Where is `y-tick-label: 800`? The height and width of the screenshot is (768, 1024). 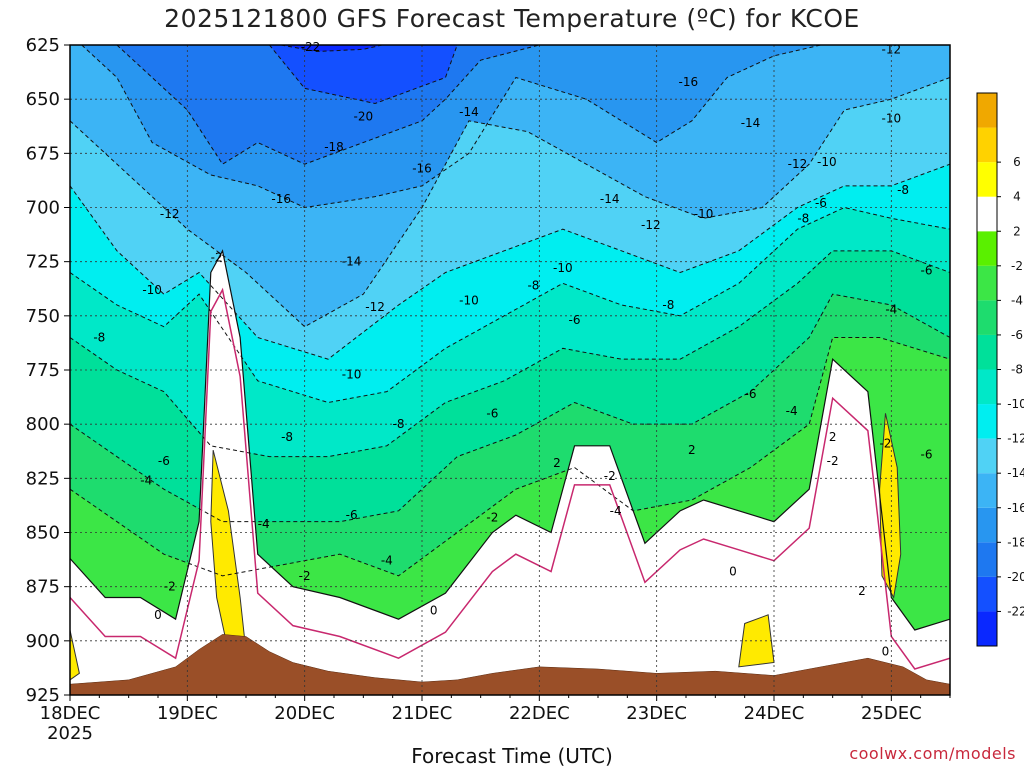
y-tick-label: 800 is located at coordinates (43, 424).